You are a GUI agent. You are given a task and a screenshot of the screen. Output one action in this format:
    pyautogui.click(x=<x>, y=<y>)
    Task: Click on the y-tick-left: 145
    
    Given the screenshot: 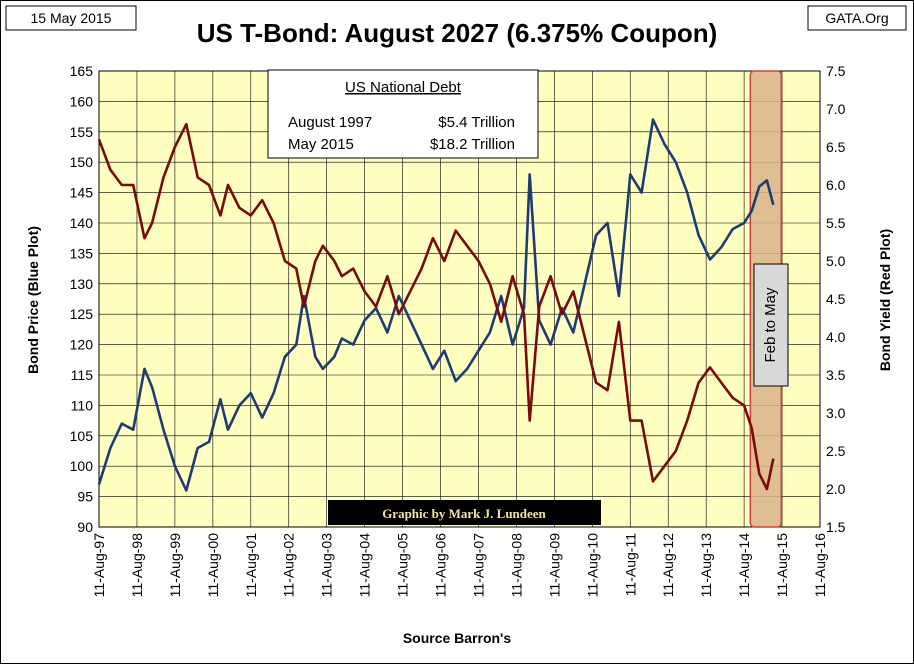 What is the action you would take?
    pyautogui.click(x=82, y=193)
    